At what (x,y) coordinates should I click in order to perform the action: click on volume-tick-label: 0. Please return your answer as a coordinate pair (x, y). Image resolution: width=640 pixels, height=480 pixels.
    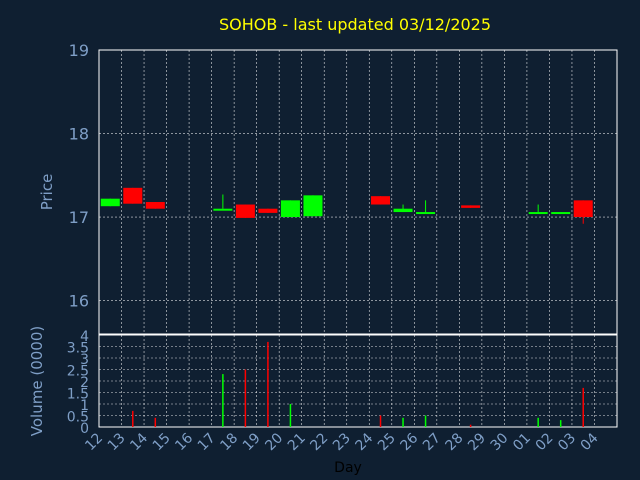
    Looking at the image, I should click on (84, 429).